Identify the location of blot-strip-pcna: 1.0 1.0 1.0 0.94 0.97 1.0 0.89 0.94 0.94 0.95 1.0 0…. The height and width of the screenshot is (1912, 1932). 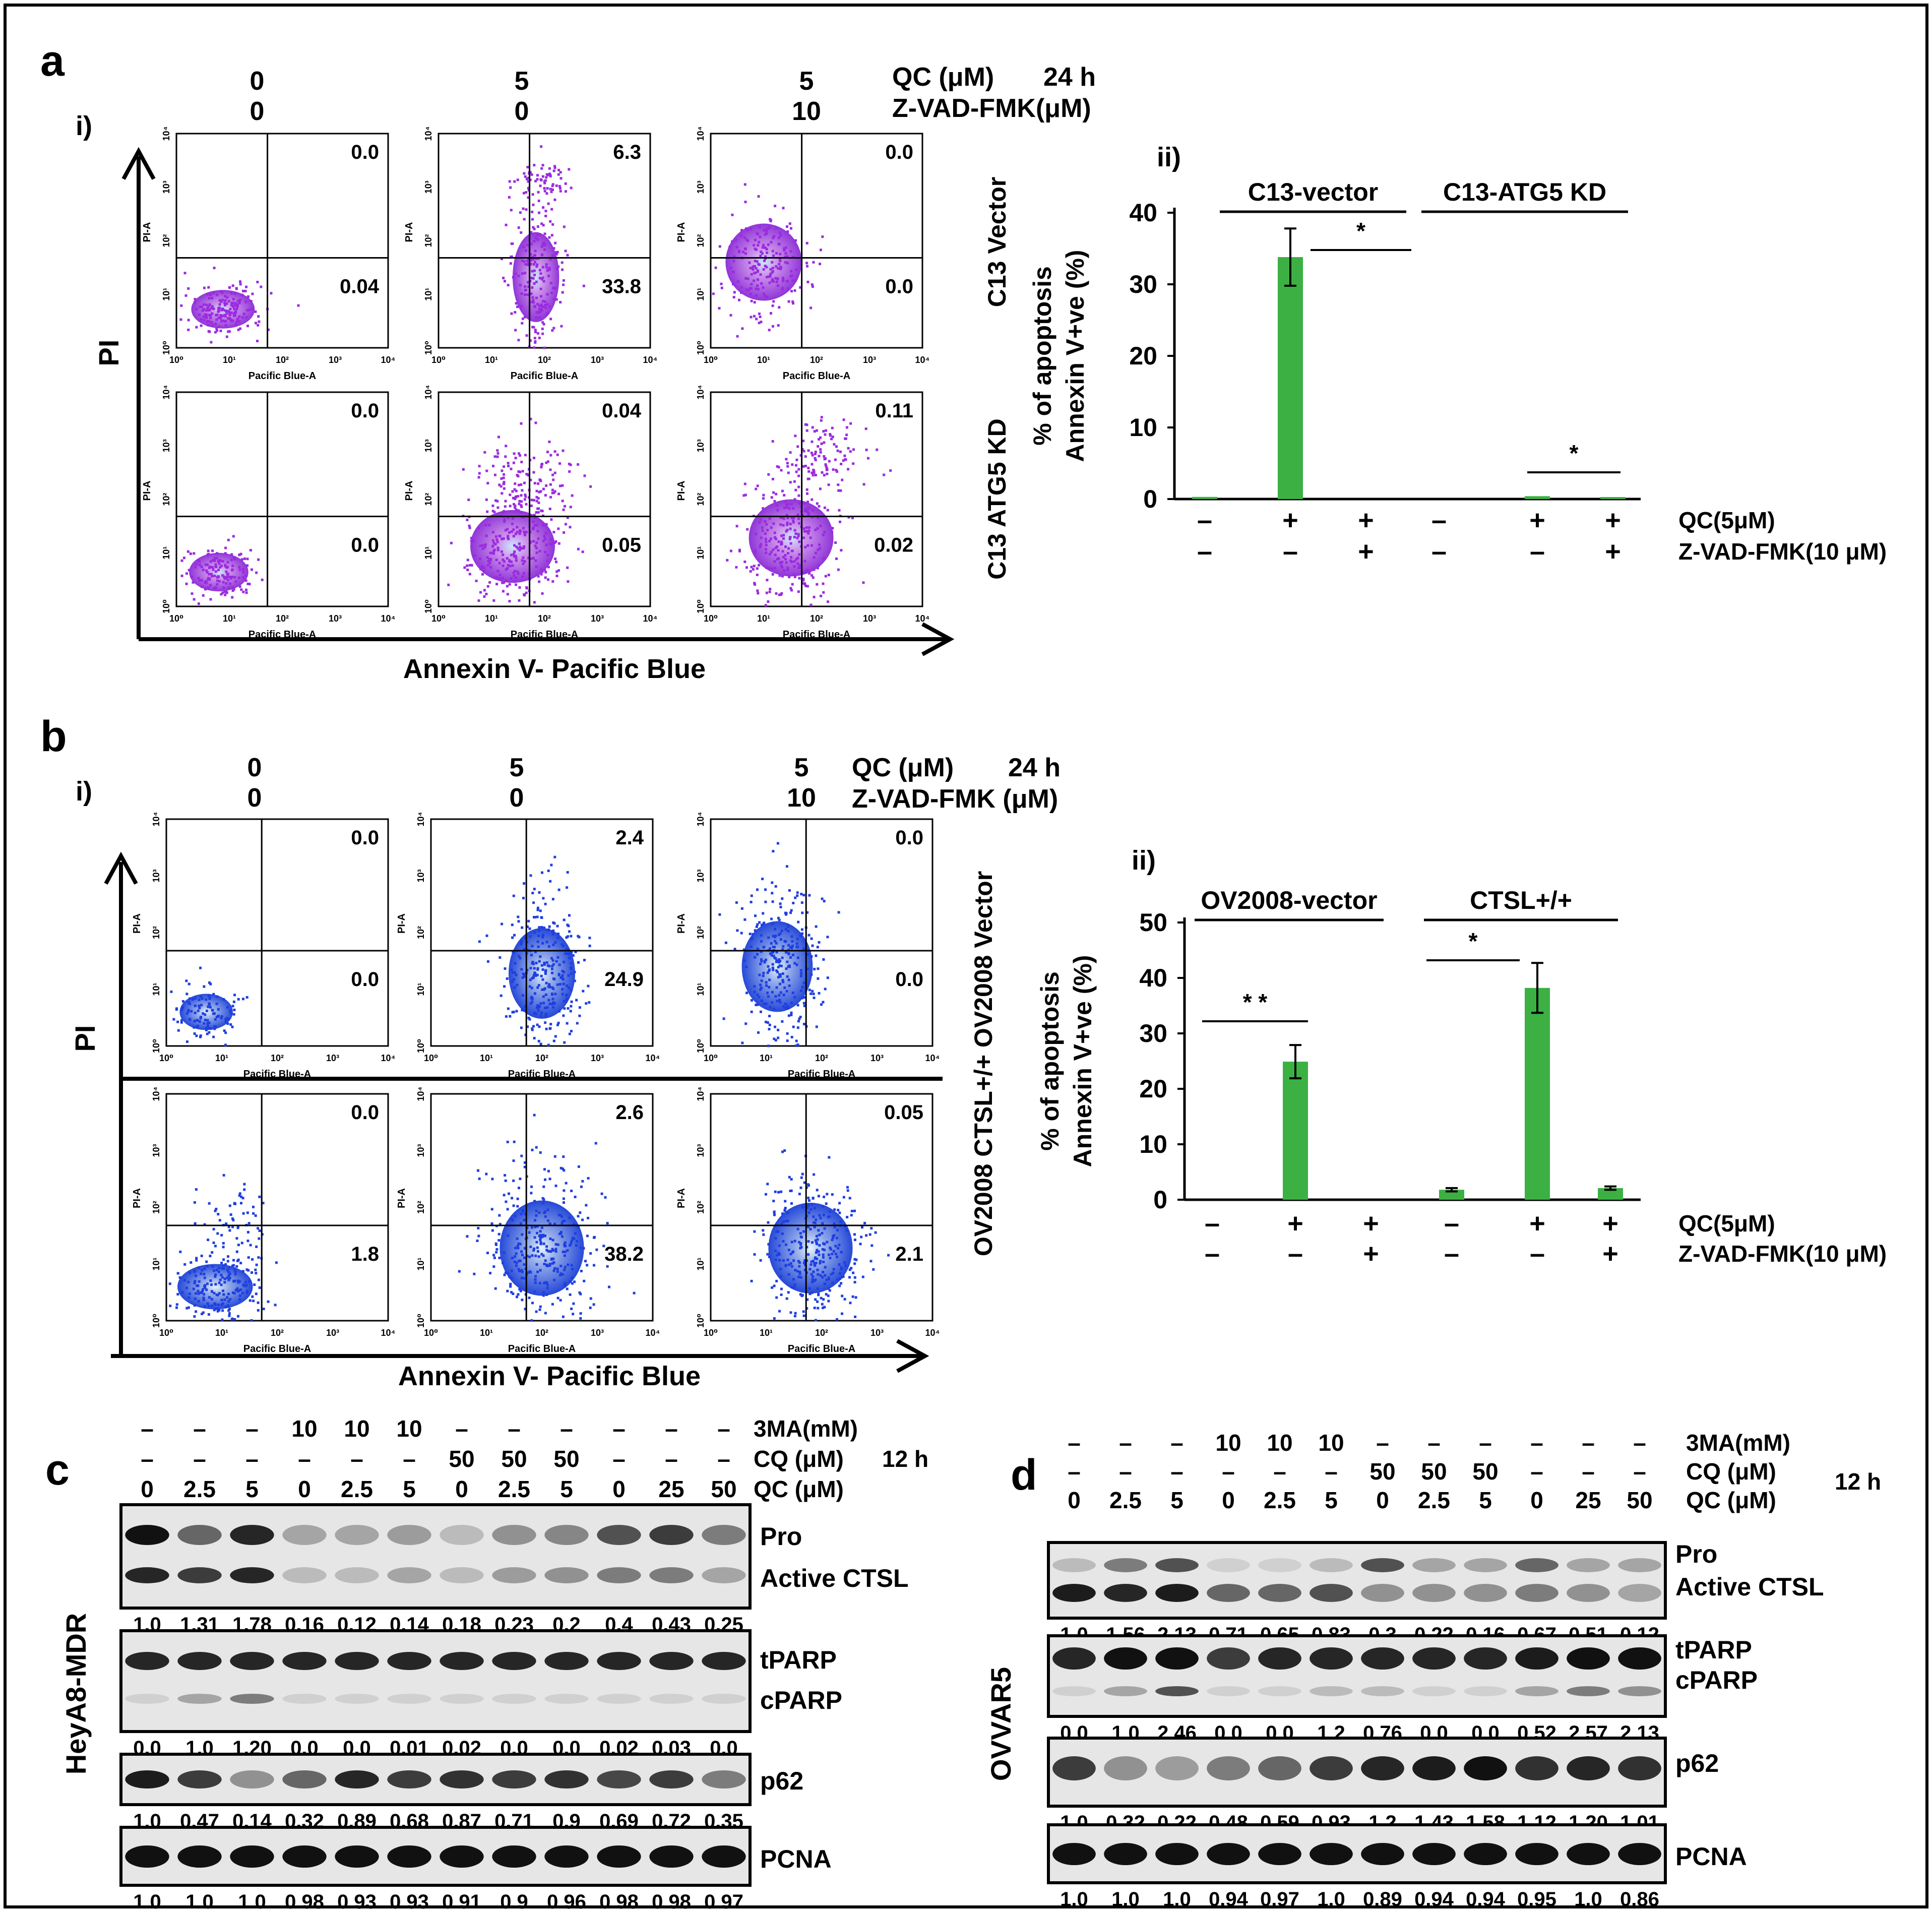
(1357, 1866).